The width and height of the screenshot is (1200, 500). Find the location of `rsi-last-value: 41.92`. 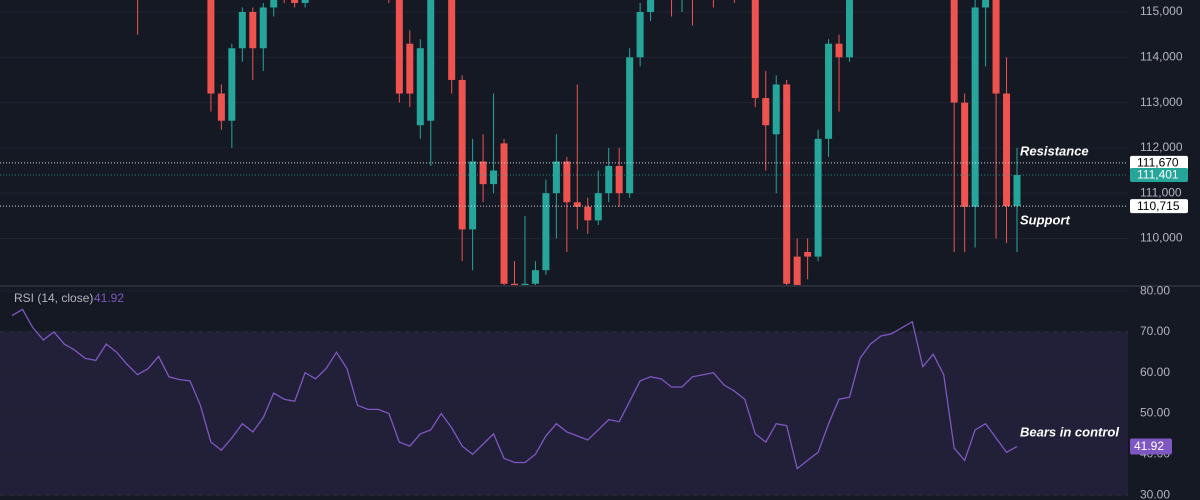

rsi-last-value: 41.92 is located at coordinates (109, 298).